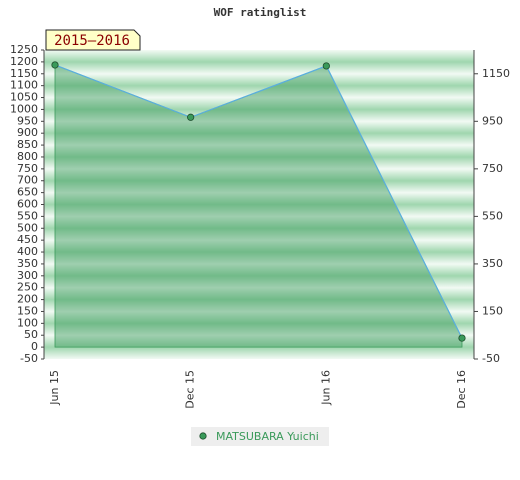 The width and height of the screenshot is (520, 480). What do you see at coordinates (190, 389) in the screenshot?
I see `x-tick-label: Dec 15` at bounding box center [190, 389].